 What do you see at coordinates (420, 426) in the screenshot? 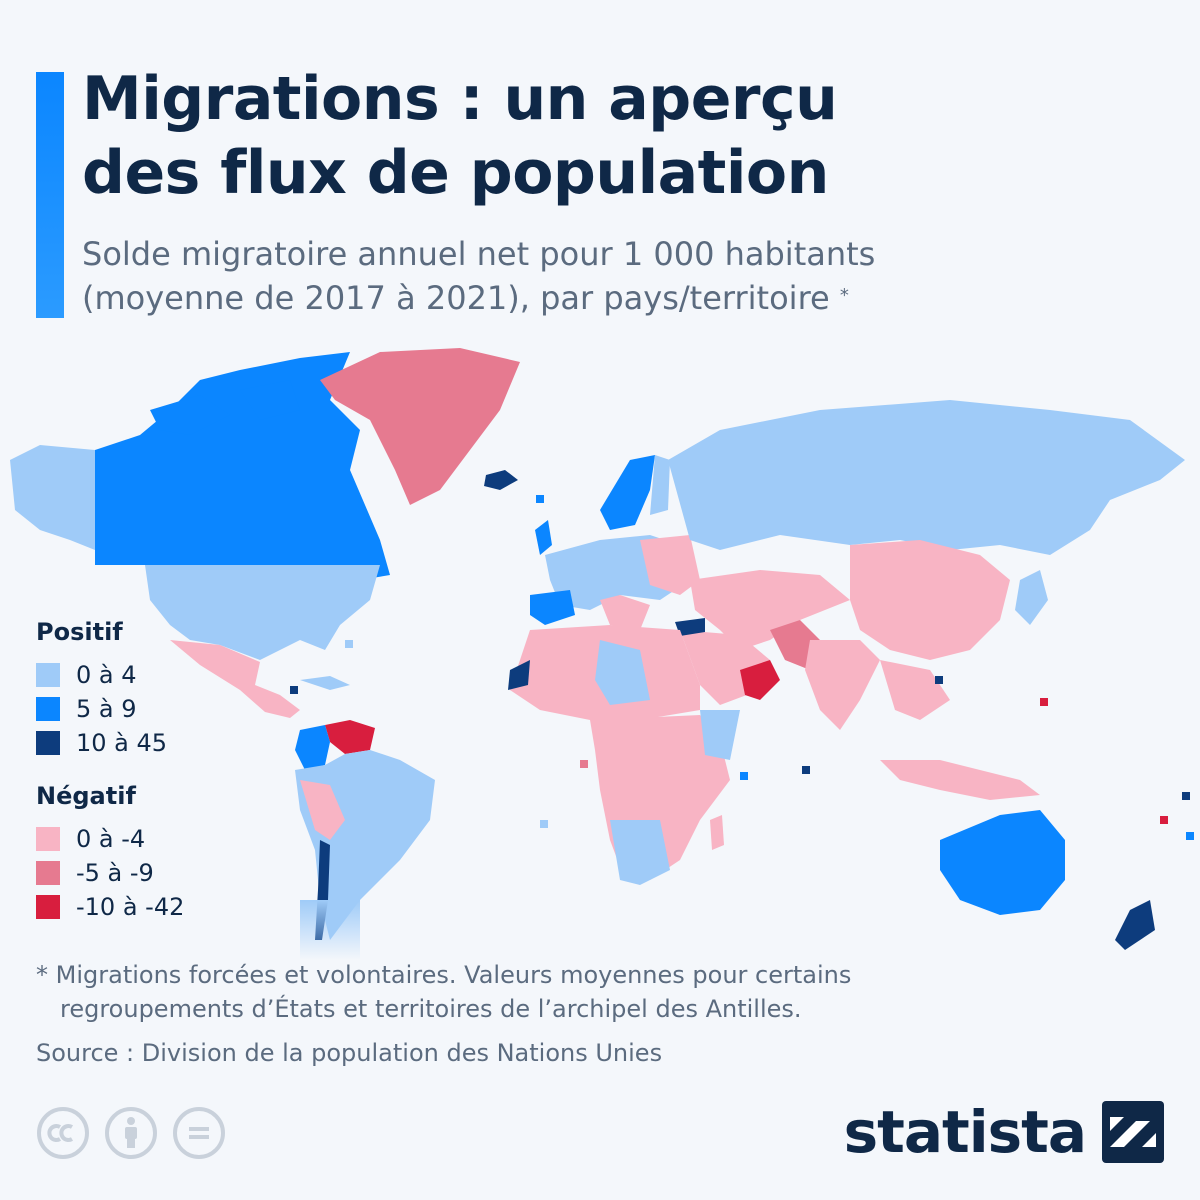
I see `greenland-region` at bounding box center [420, 426].